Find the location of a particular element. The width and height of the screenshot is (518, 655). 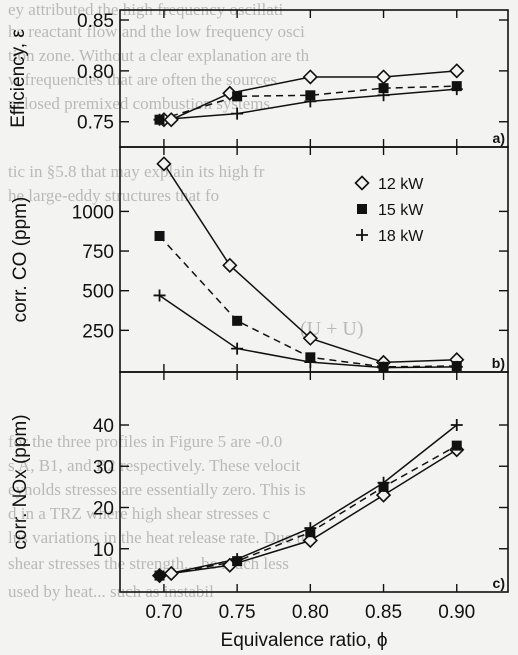

y-tick-label: 1000 is located at coordinates (93, 212).